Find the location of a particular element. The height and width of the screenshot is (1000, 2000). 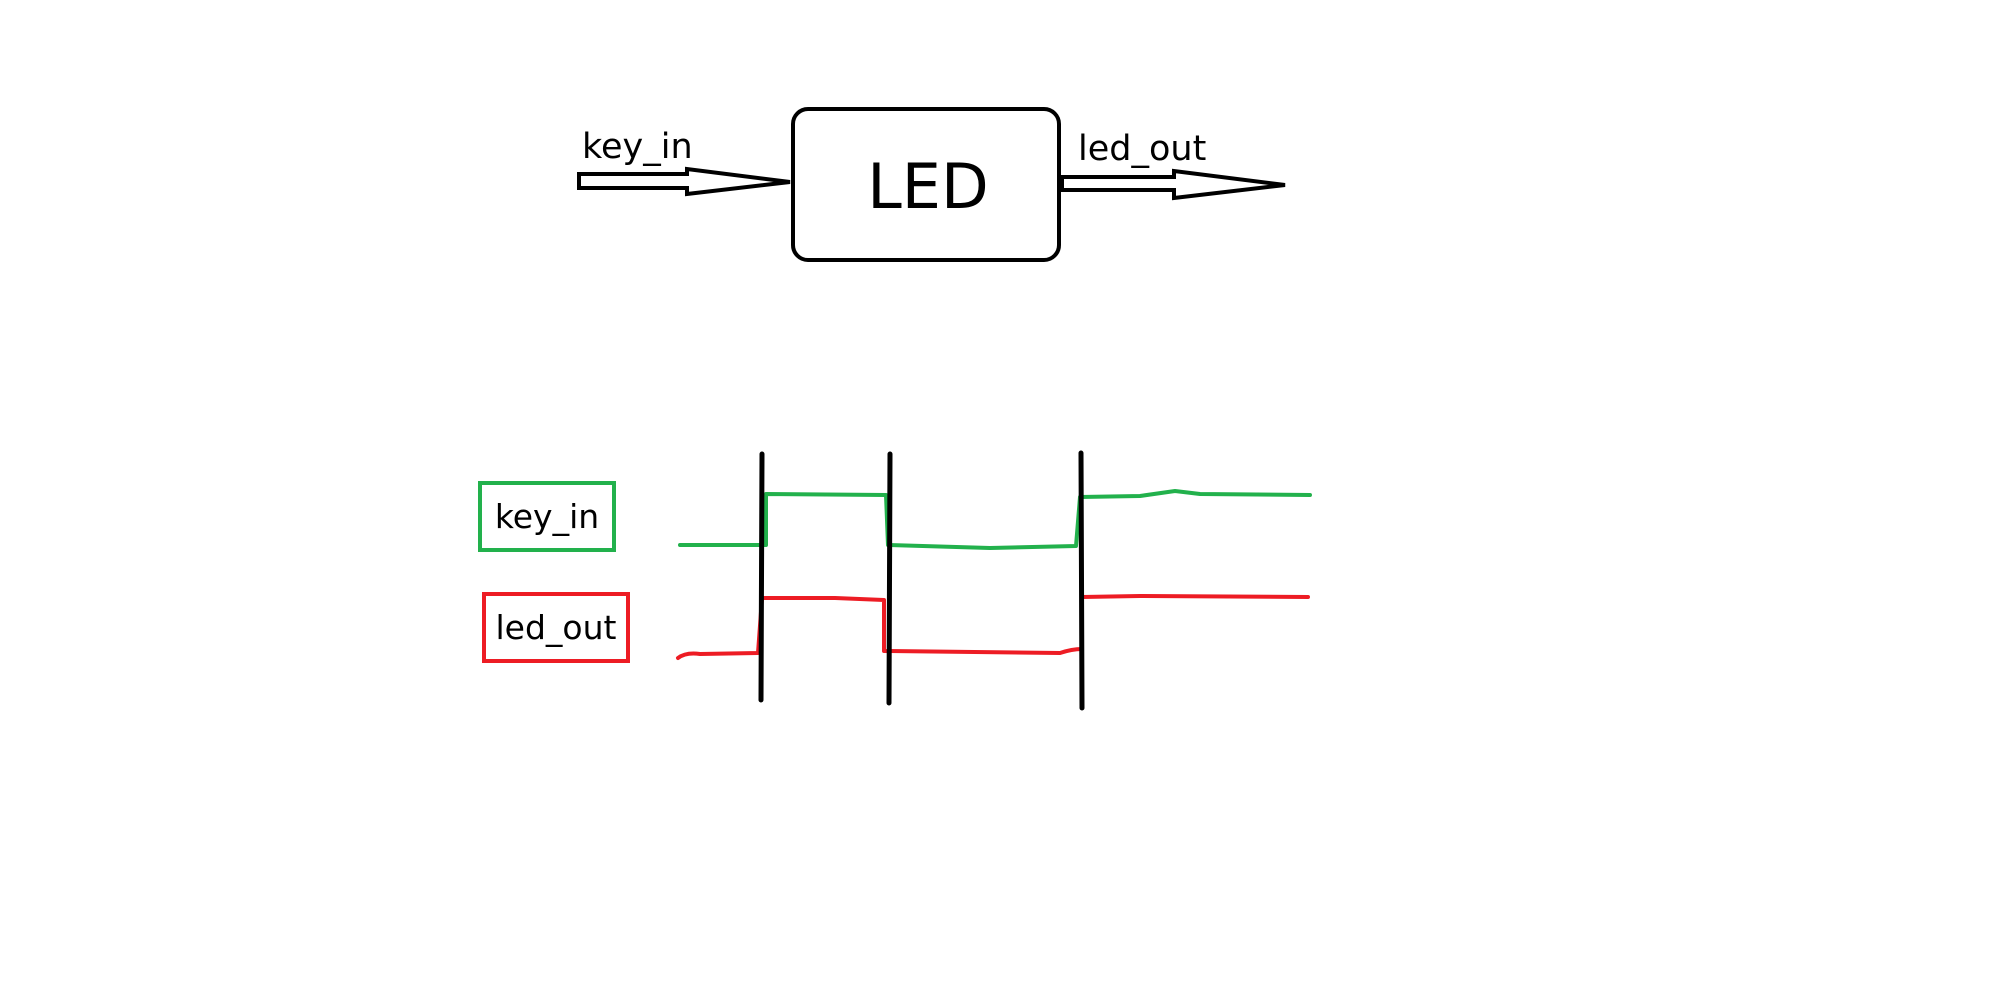

block-diagram: key_in LED led_out is located at coordinates (931, 184).